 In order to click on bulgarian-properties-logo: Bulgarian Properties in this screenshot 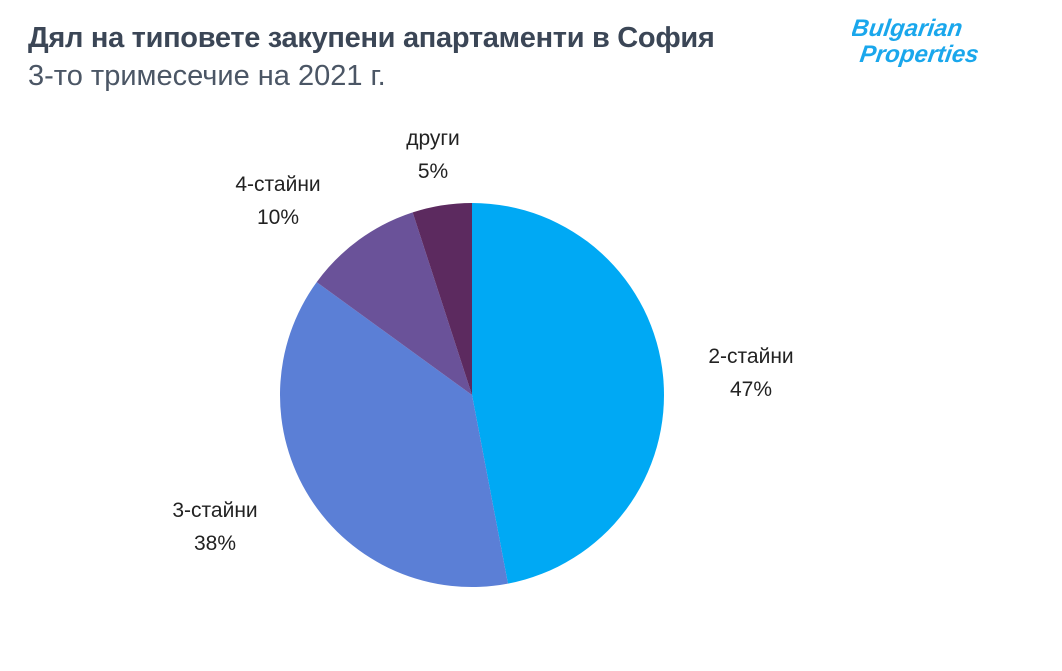, I will do `click(916, 41)`.